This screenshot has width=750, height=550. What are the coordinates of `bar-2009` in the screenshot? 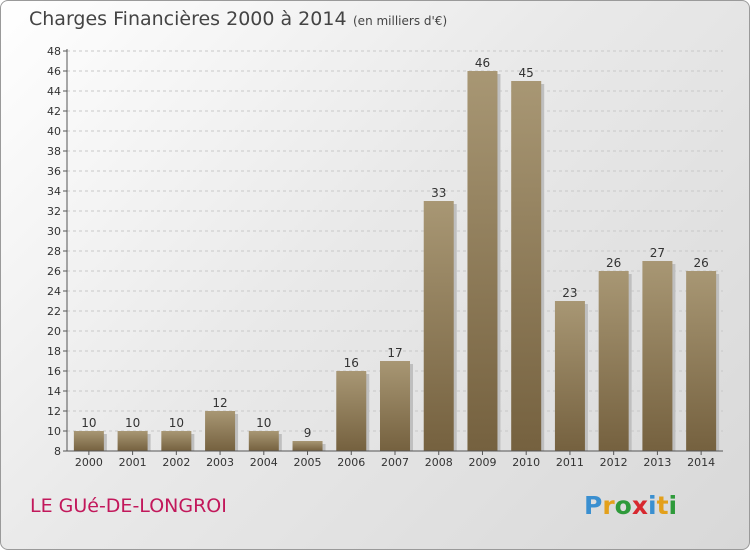 It's located at (482, 261).